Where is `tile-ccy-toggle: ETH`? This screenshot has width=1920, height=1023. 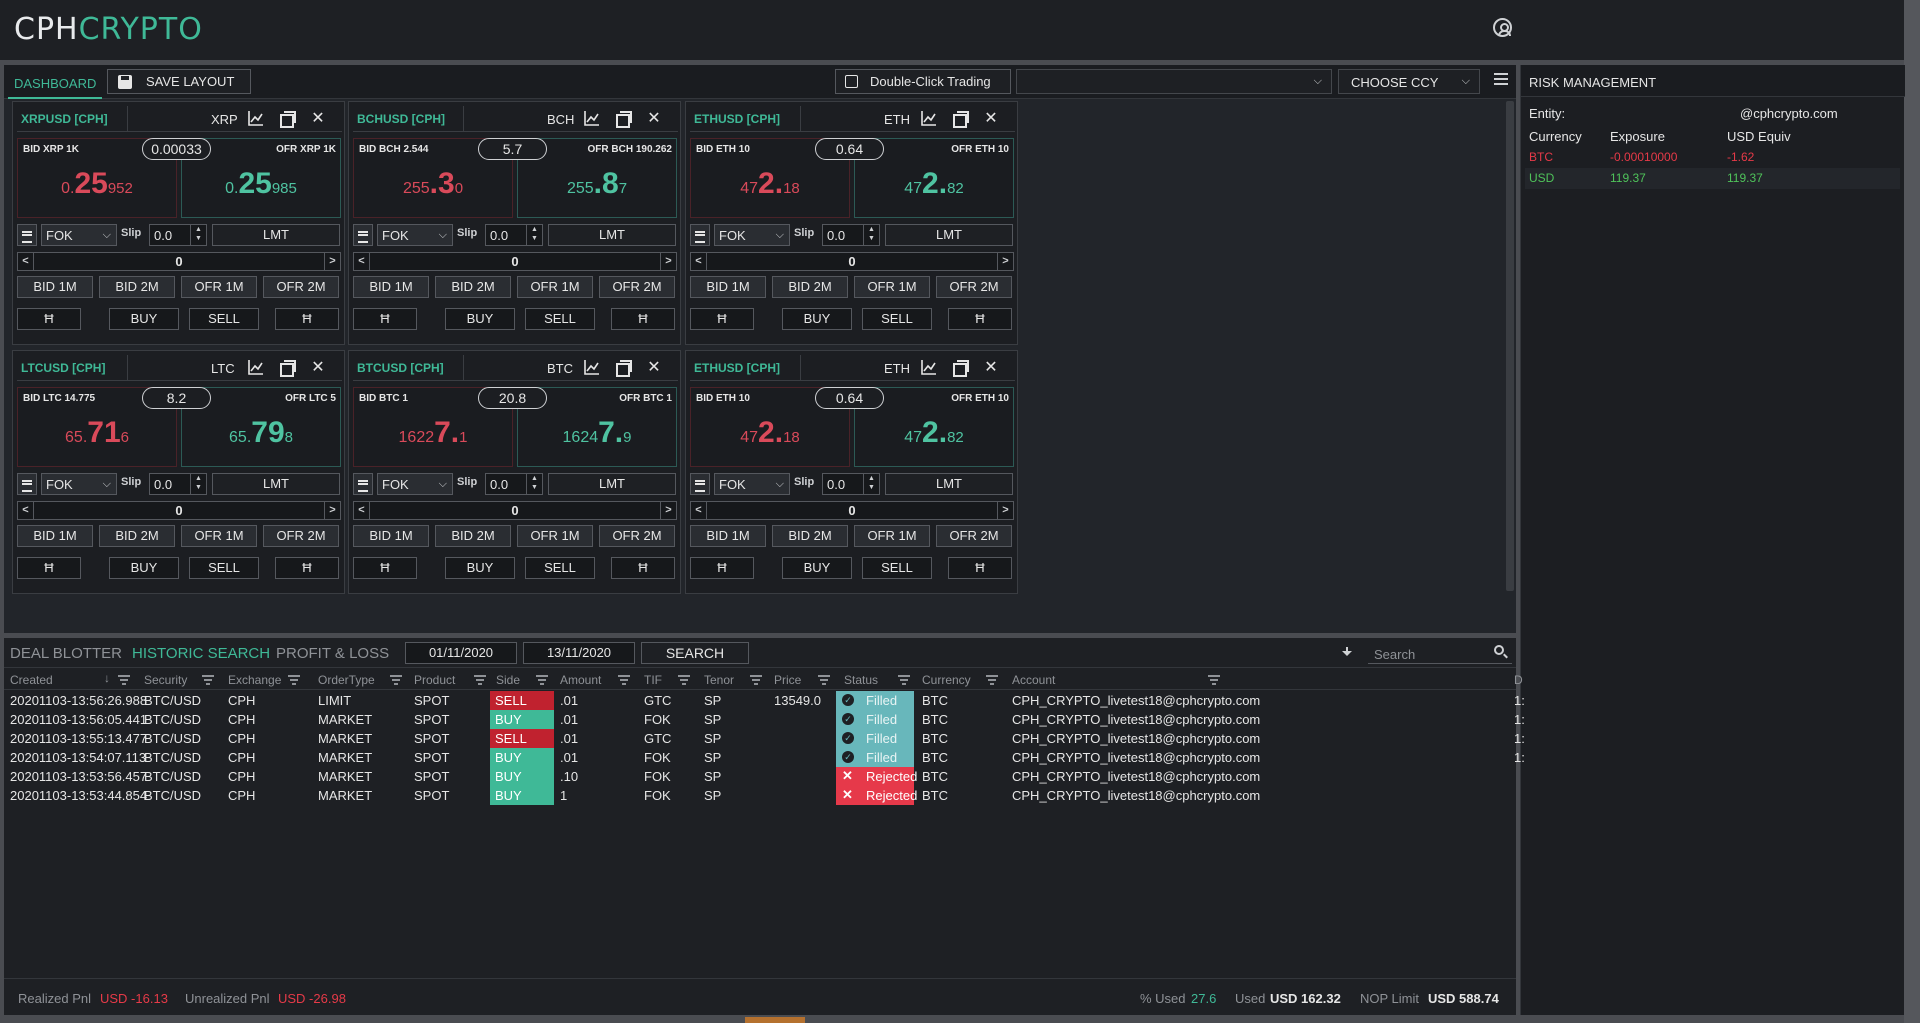 tile-ccy-toggle: ETH is located at coordinates (897, 368).